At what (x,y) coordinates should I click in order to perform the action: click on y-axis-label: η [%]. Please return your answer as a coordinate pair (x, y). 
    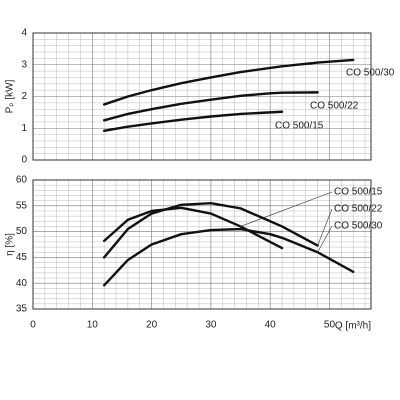
    Looking at the image, I should click on (10, 244).